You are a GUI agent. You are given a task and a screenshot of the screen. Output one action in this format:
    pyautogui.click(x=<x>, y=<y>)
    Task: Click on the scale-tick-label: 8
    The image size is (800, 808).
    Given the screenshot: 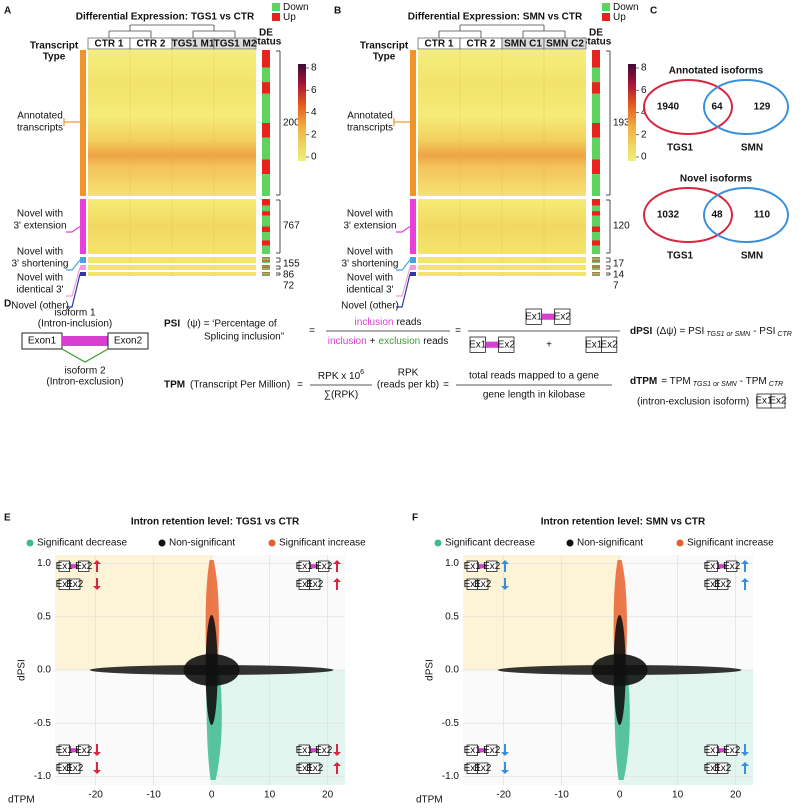 What is the action you would take?
    pyautogui.click(x=644, y=68)
    